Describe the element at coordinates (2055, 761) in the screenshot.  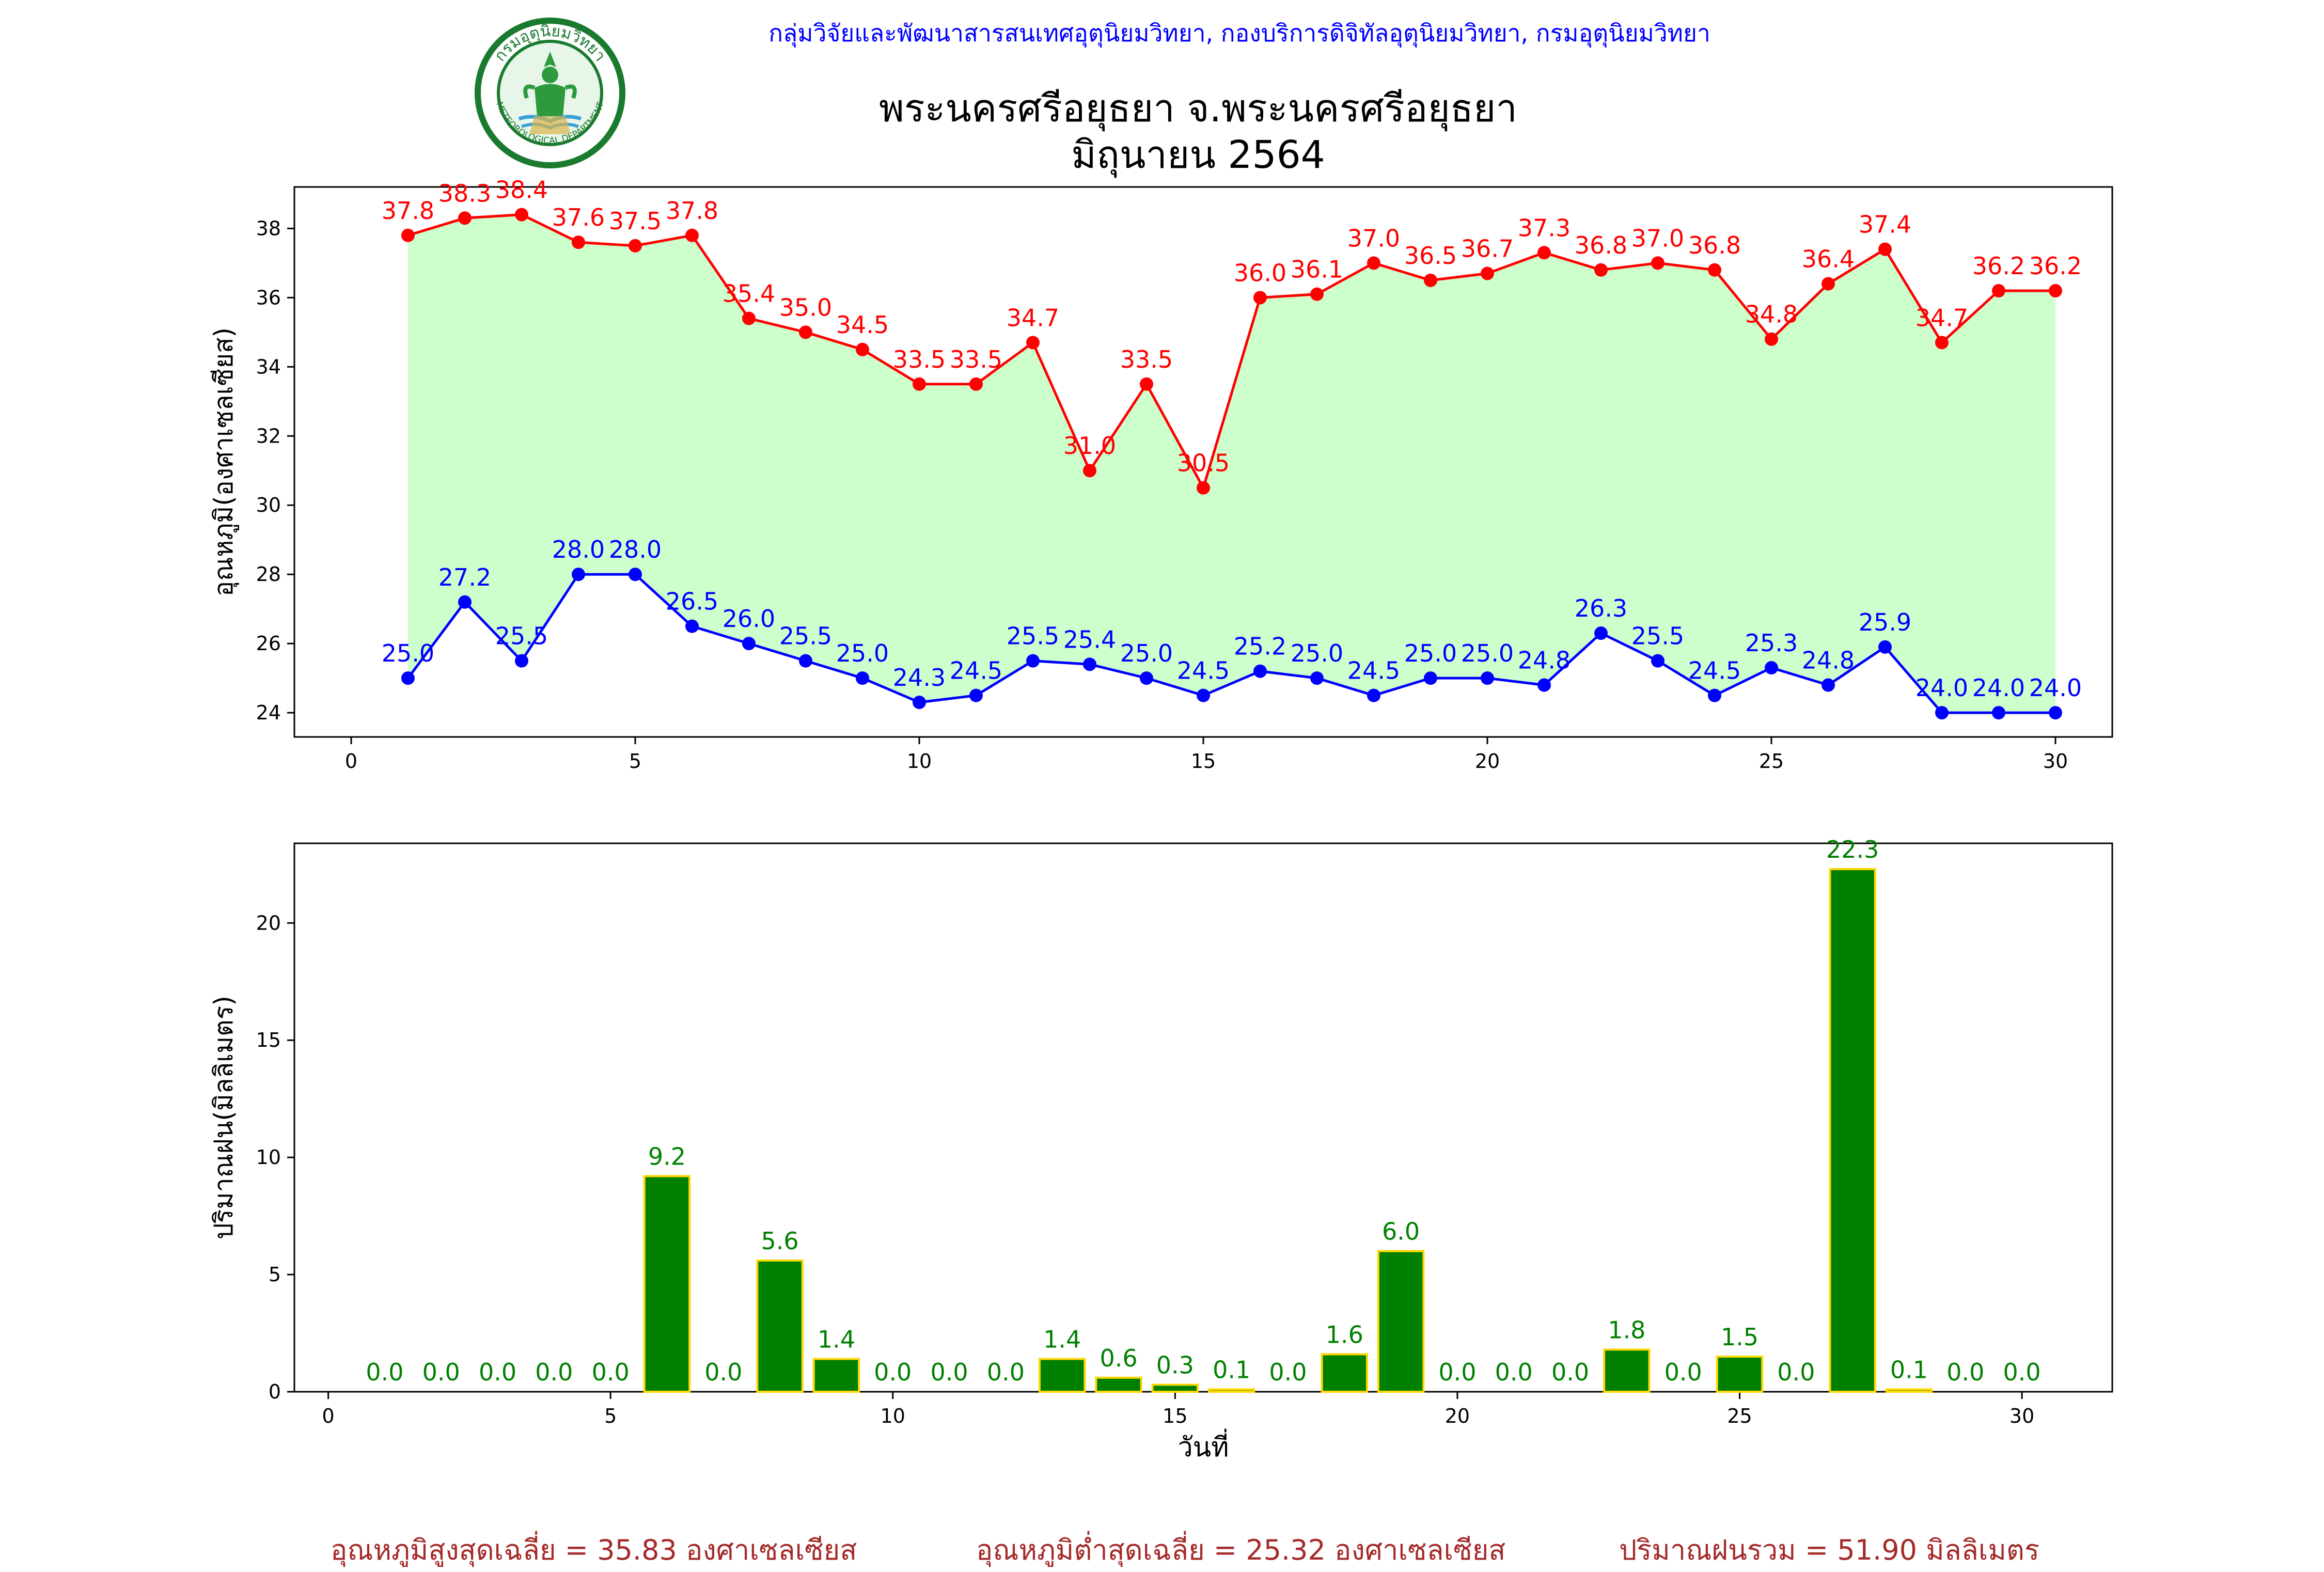
I see `temp-x-tick-label: 30` at that location.